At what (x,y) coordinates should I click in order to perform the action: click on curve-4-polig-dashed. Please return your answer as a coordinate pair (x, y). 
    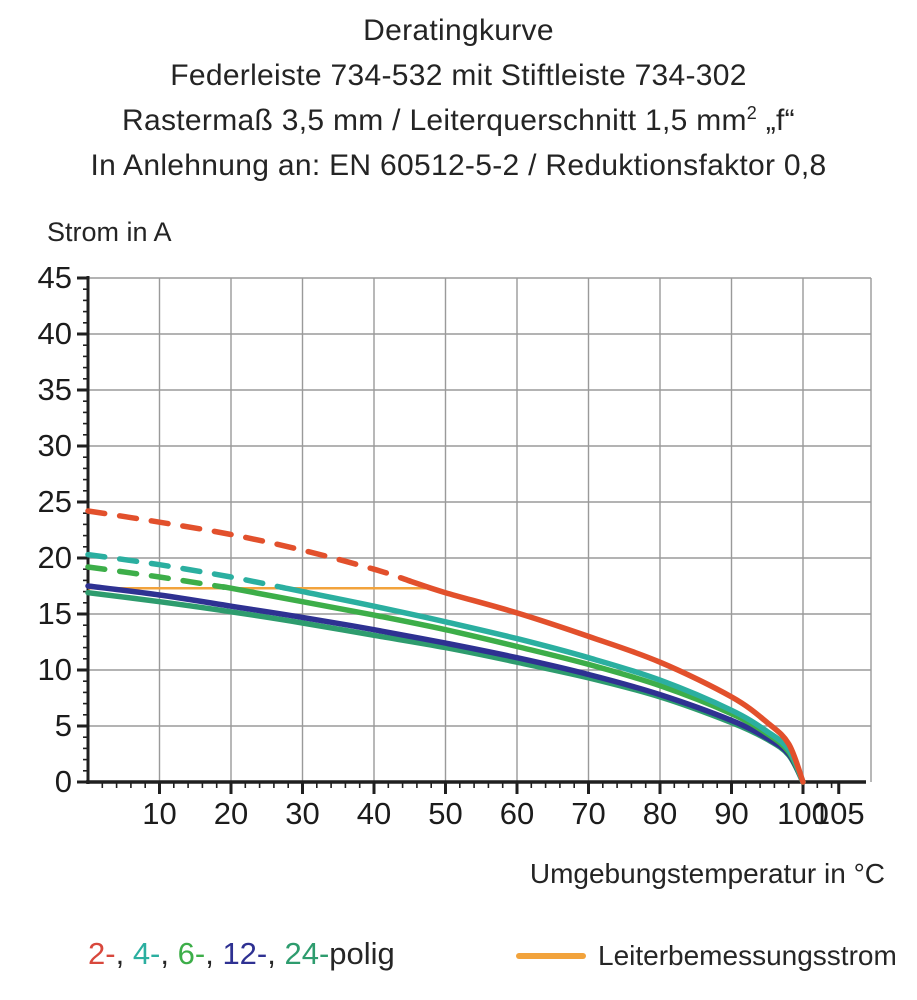
    Looking at the image, I should click on (184, 570).